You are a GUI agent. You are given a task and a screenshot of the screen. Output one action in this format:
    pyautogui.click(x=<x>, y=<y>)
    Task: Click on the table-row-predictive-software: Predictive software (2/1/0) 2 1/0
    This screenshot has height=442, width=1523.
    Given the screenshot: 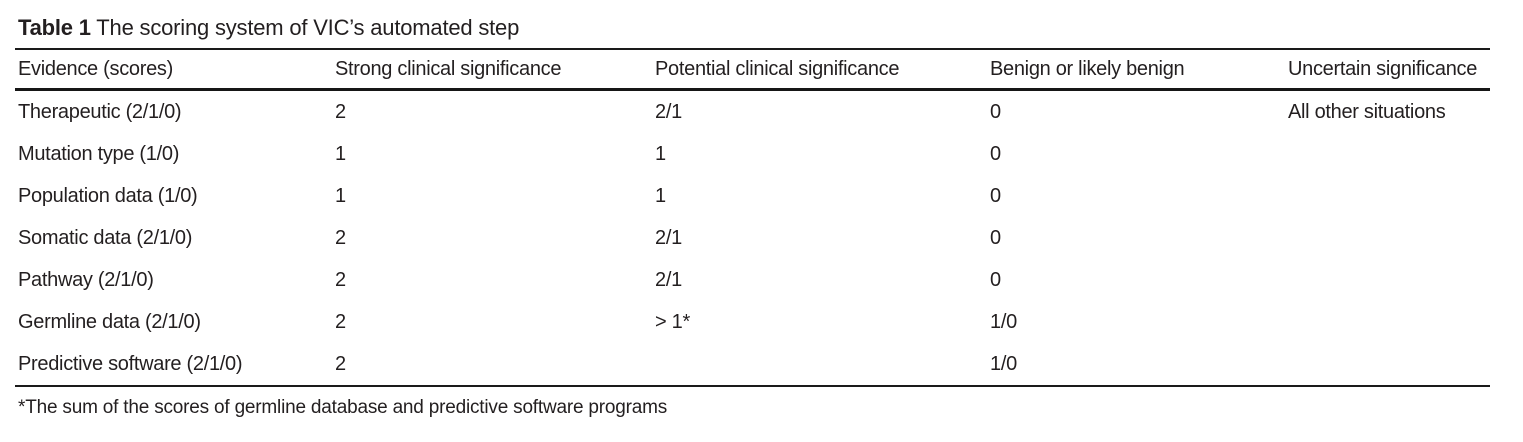 What is the action you would take?
    pyautogui.click(x=752, y=364)
    